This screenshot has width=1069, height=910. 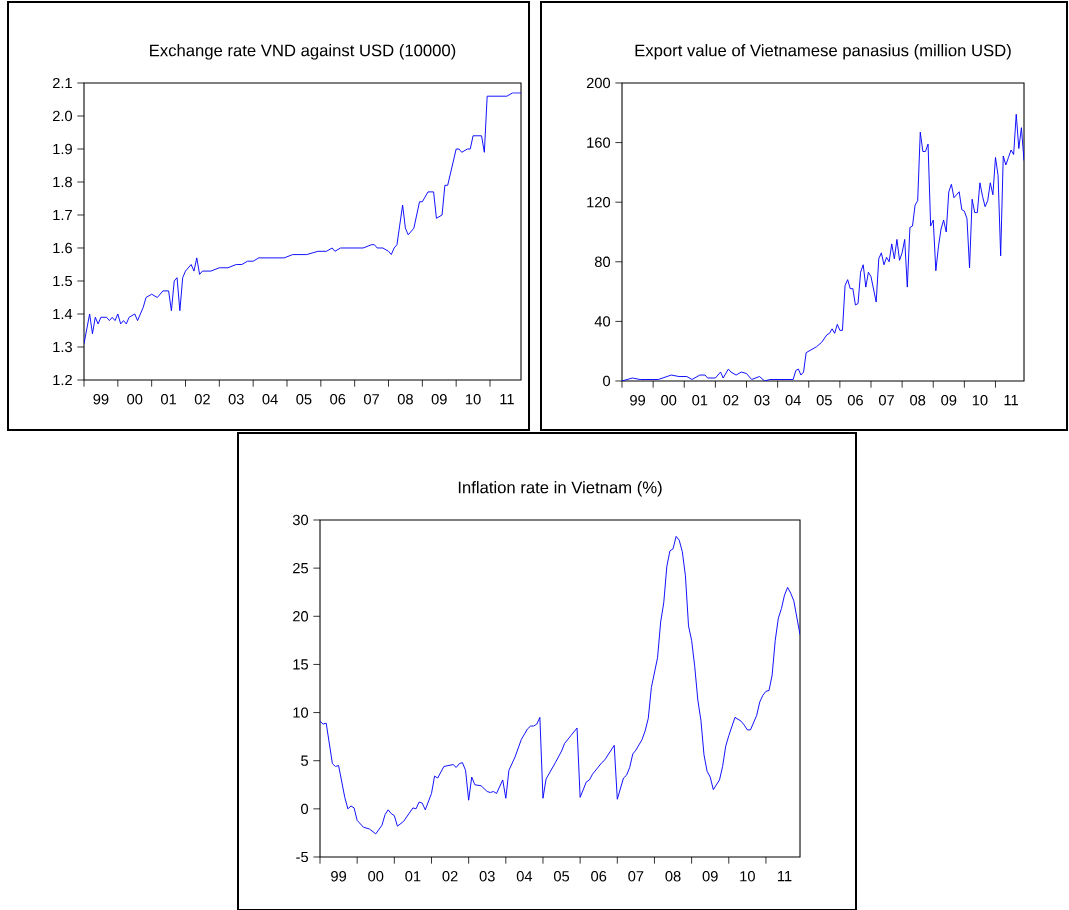 What do you see at coordinates (599, 202) in the screenshot?
I see `y-tick-label: 120` at bounding box center [599, 202].